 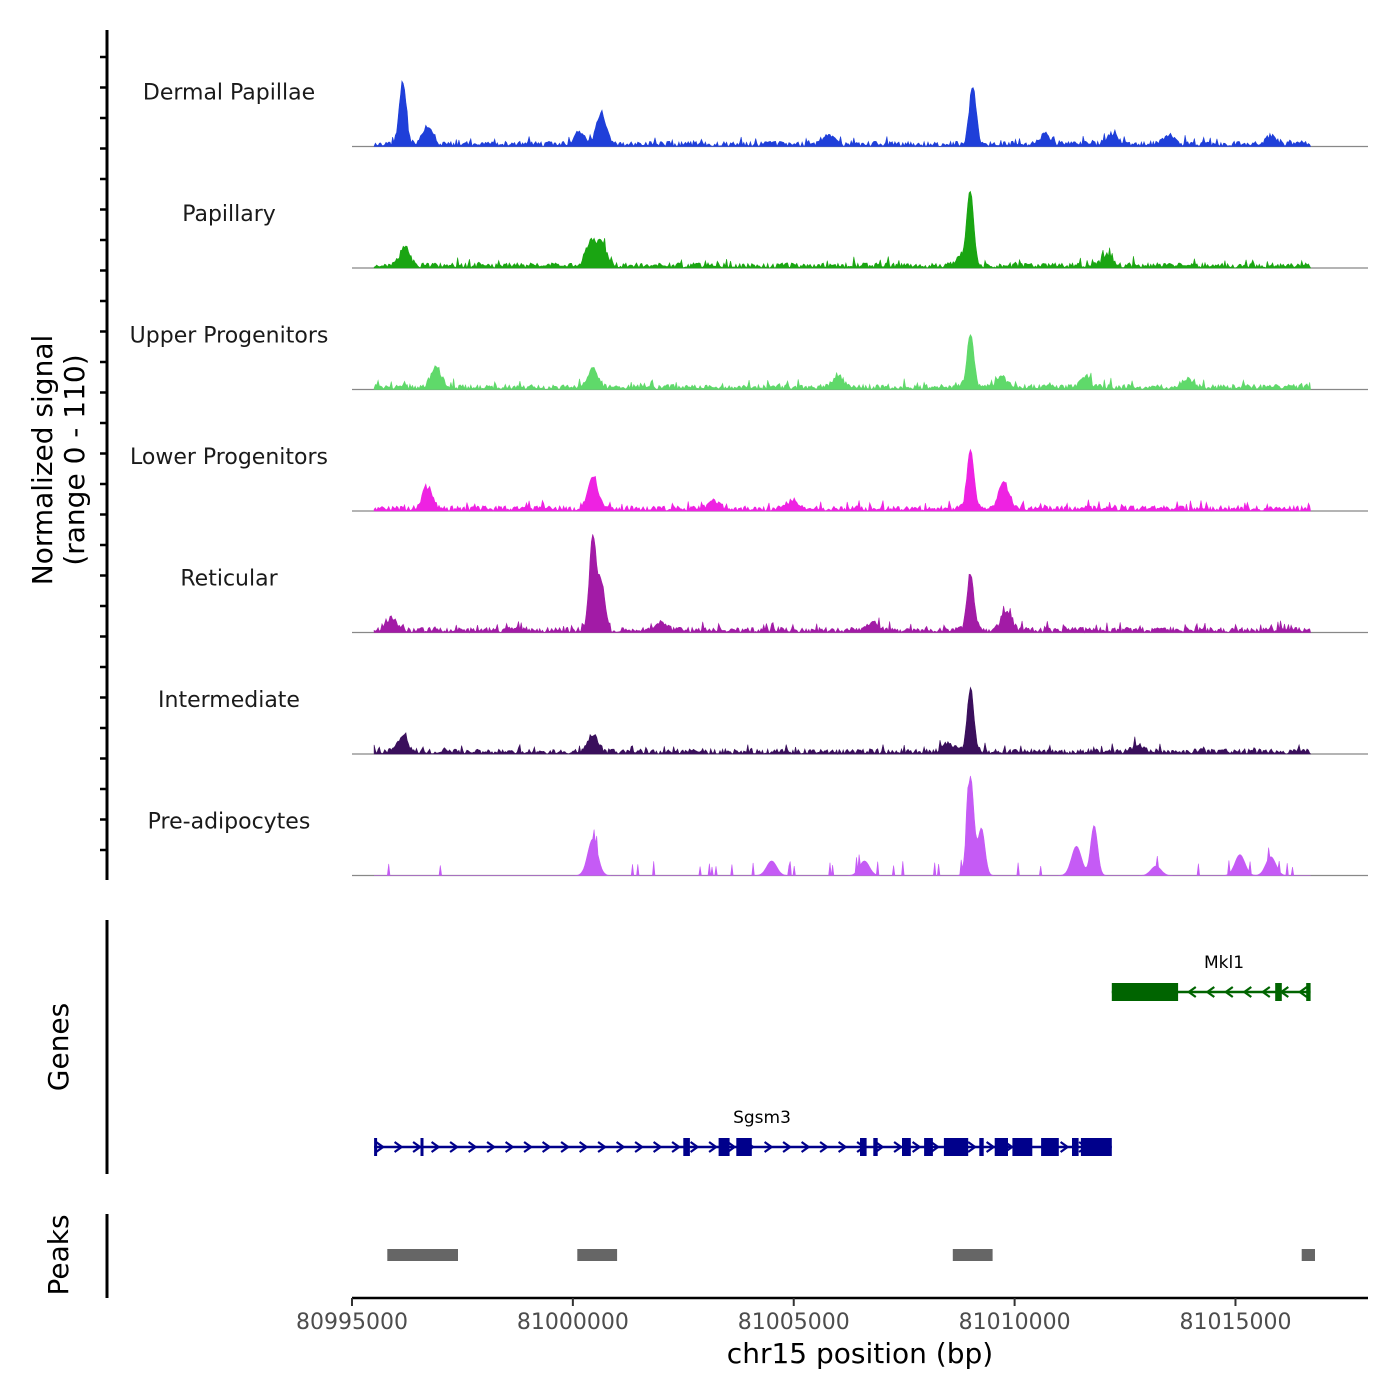 I want to click on track-label: Reticular, so click(x=229, y=579).